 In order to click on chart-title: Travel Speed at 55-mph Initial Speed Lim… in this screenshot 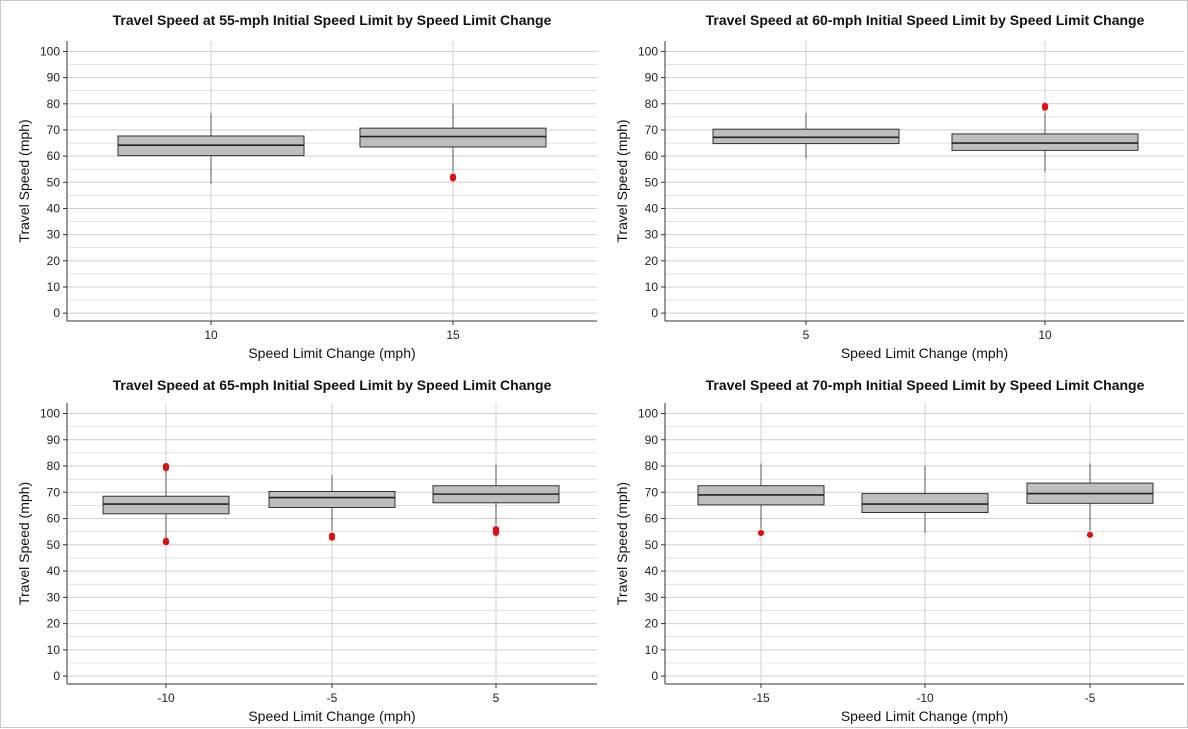, I will do `click(332, 20)`.